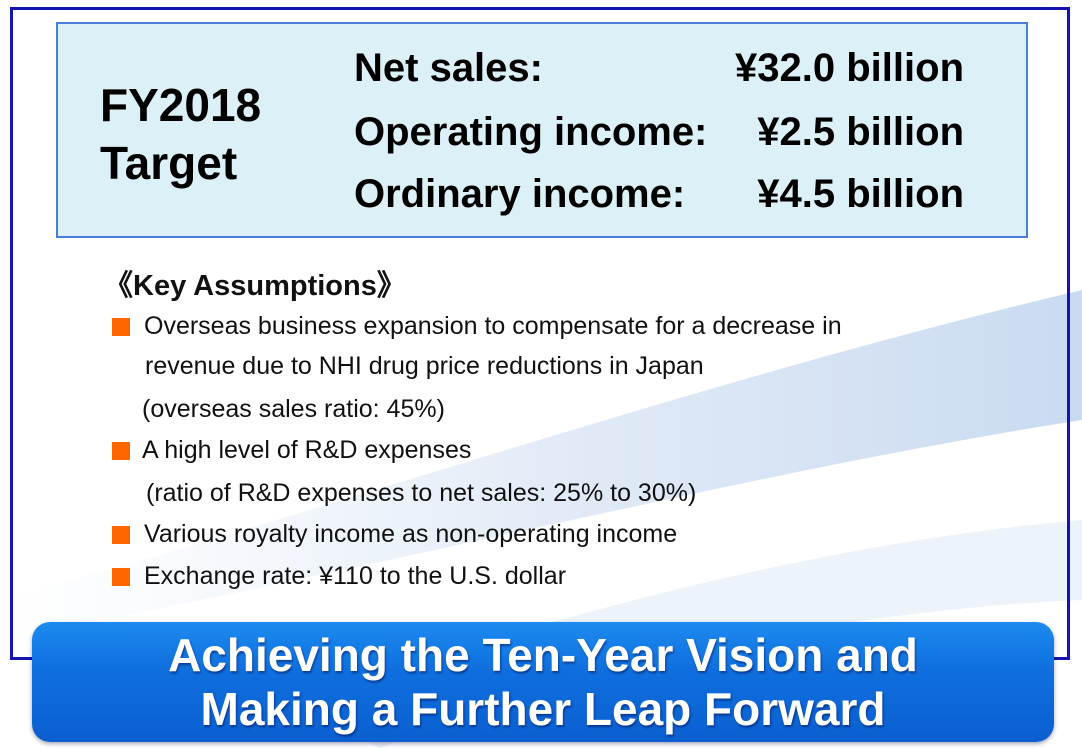 Image resolution: width=1082 pixels, height=748 pixels. What do you see at coordinates (860, 194) in the screenshot?
I see `metric-value: ¥4.5 billion` at bounding box center [860, 194].